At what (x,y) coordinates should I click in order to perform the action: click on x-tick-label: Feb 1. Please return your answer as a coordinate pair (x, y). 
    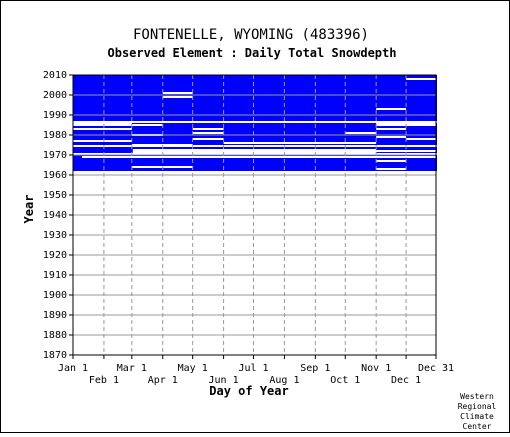
    Looking at the image, I should click on (104, 380).